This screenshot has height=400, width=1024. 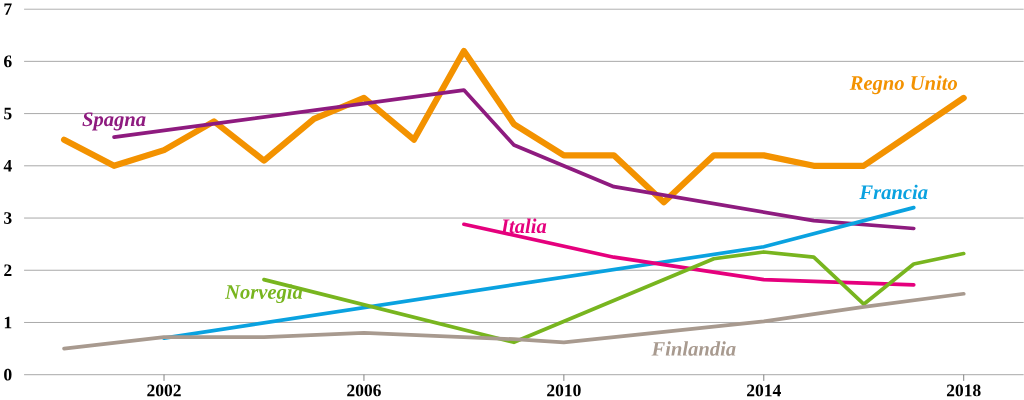 I want to click on series-label: Spagna, so click(x=114, y=121).